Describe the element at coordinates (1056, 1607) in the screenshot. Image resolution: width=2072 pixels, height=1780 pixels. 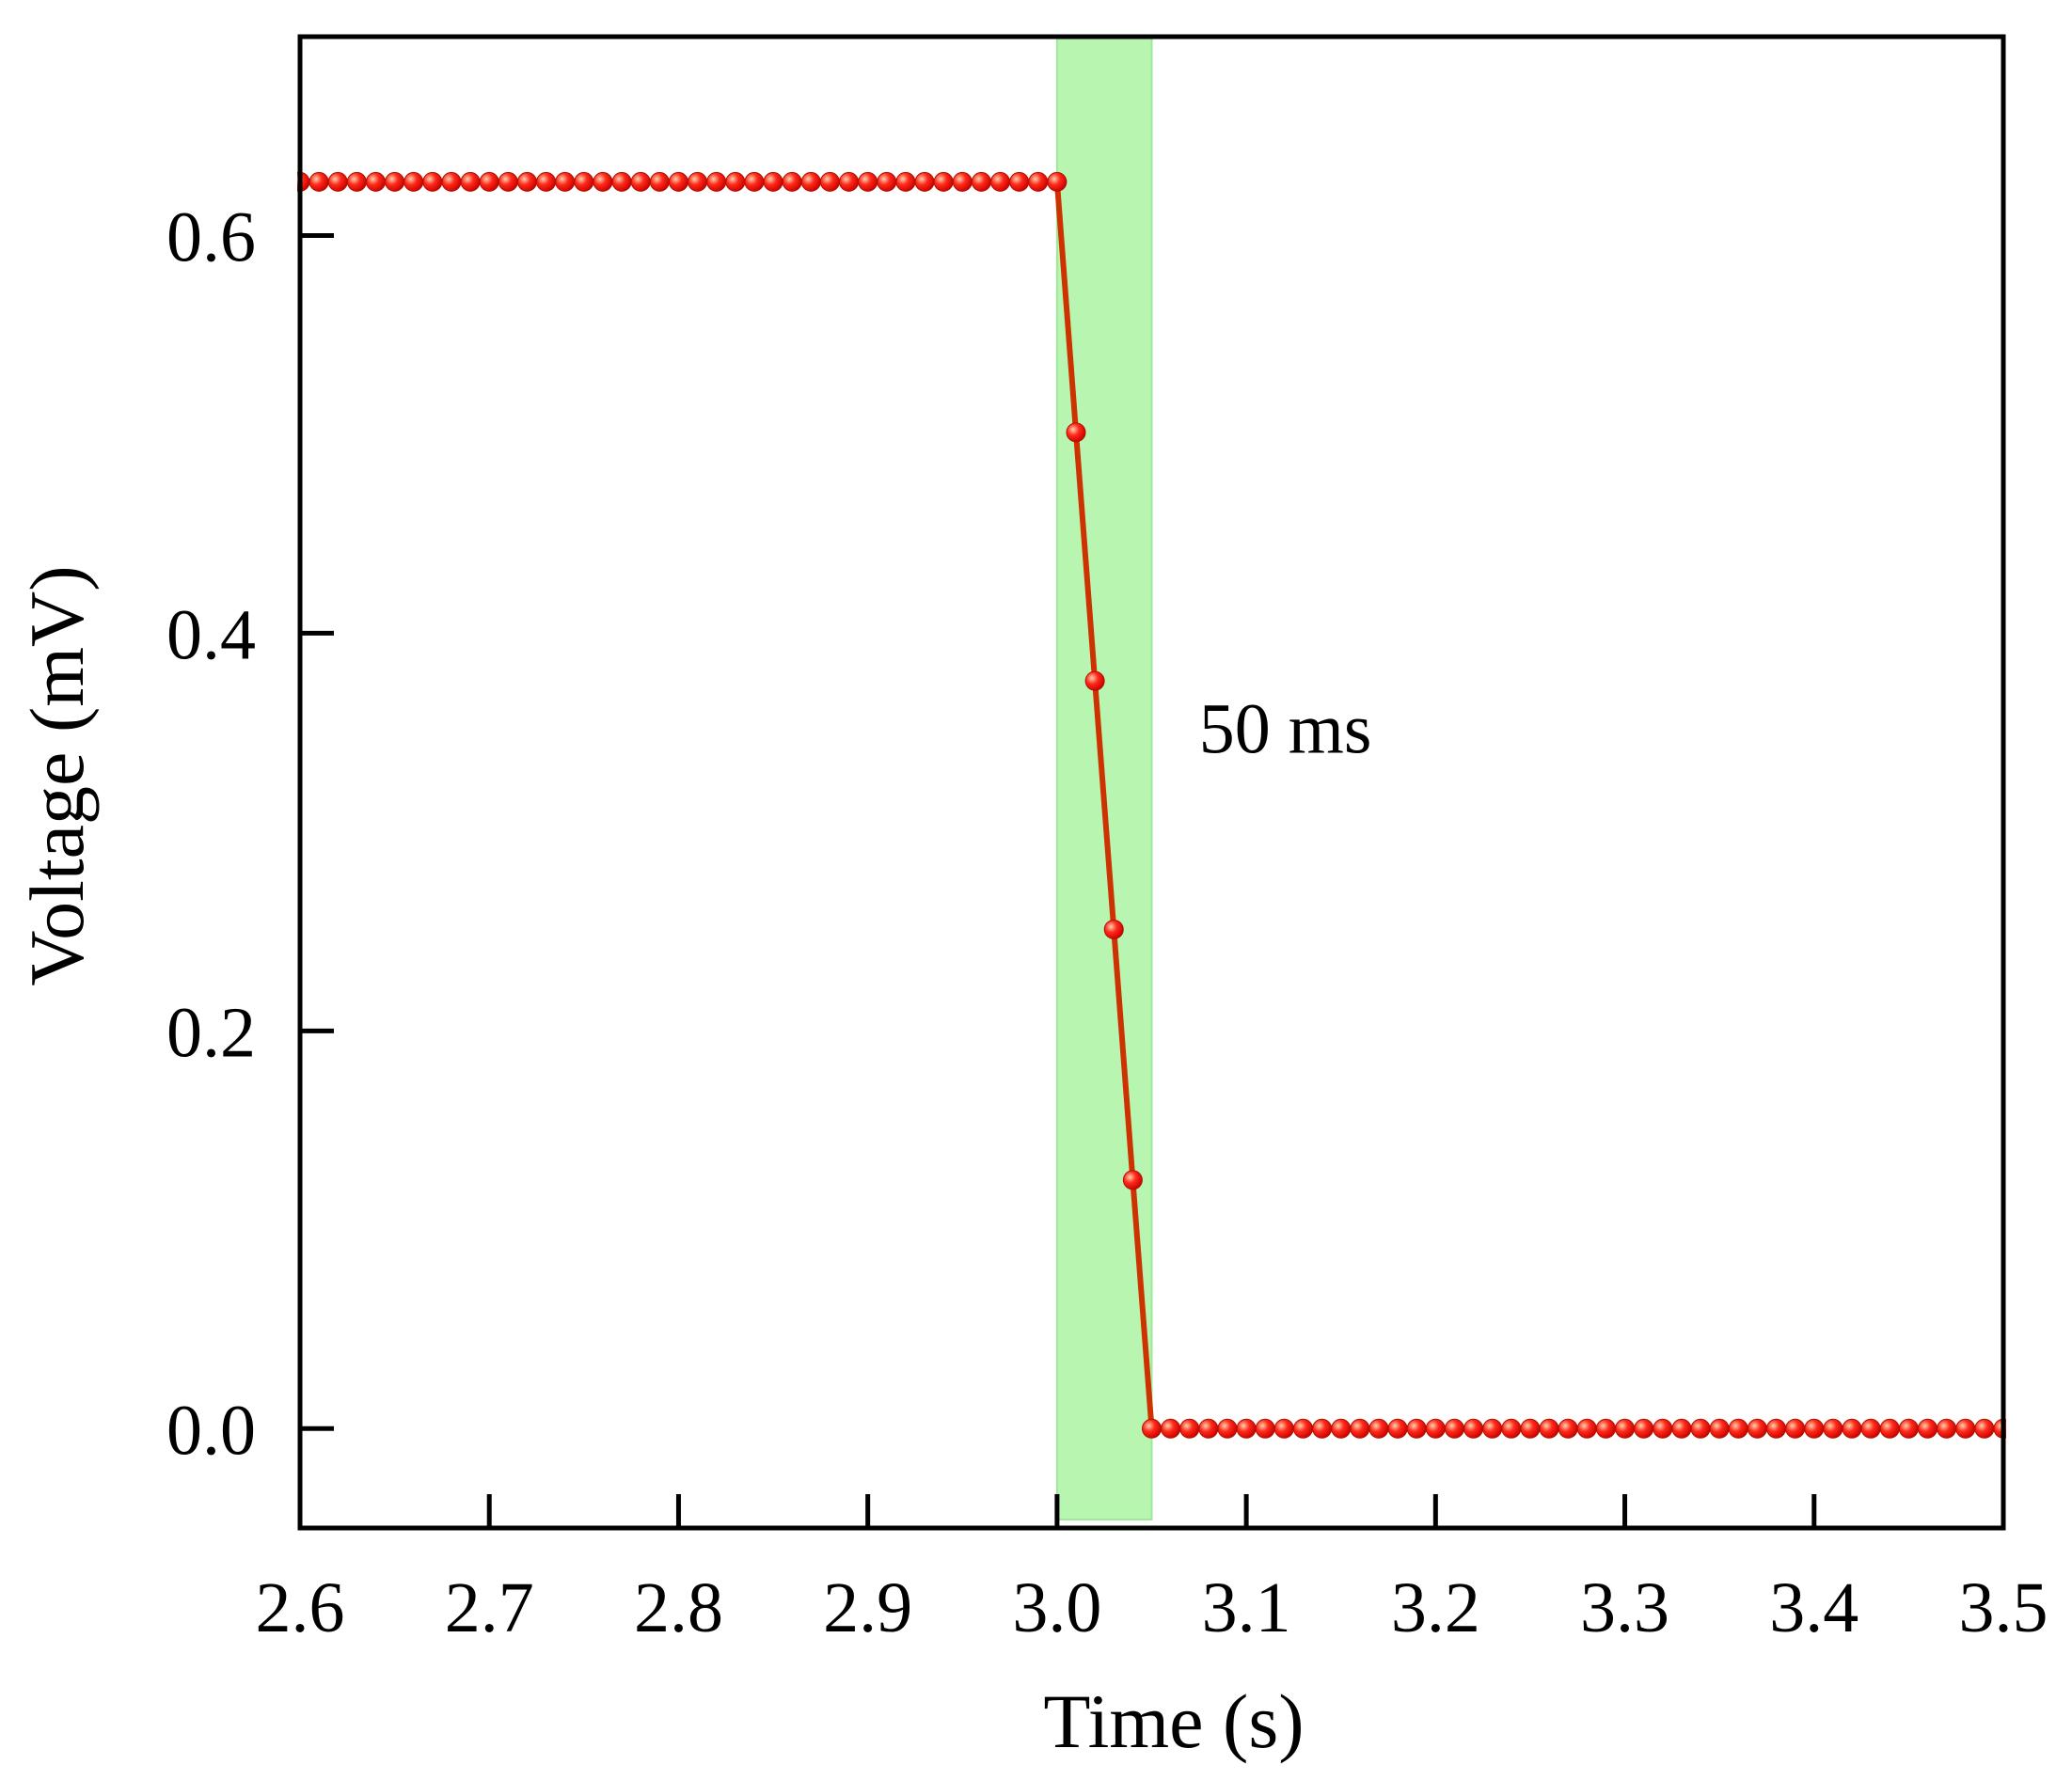
I see `x-tick-label: 3.0` at that location.